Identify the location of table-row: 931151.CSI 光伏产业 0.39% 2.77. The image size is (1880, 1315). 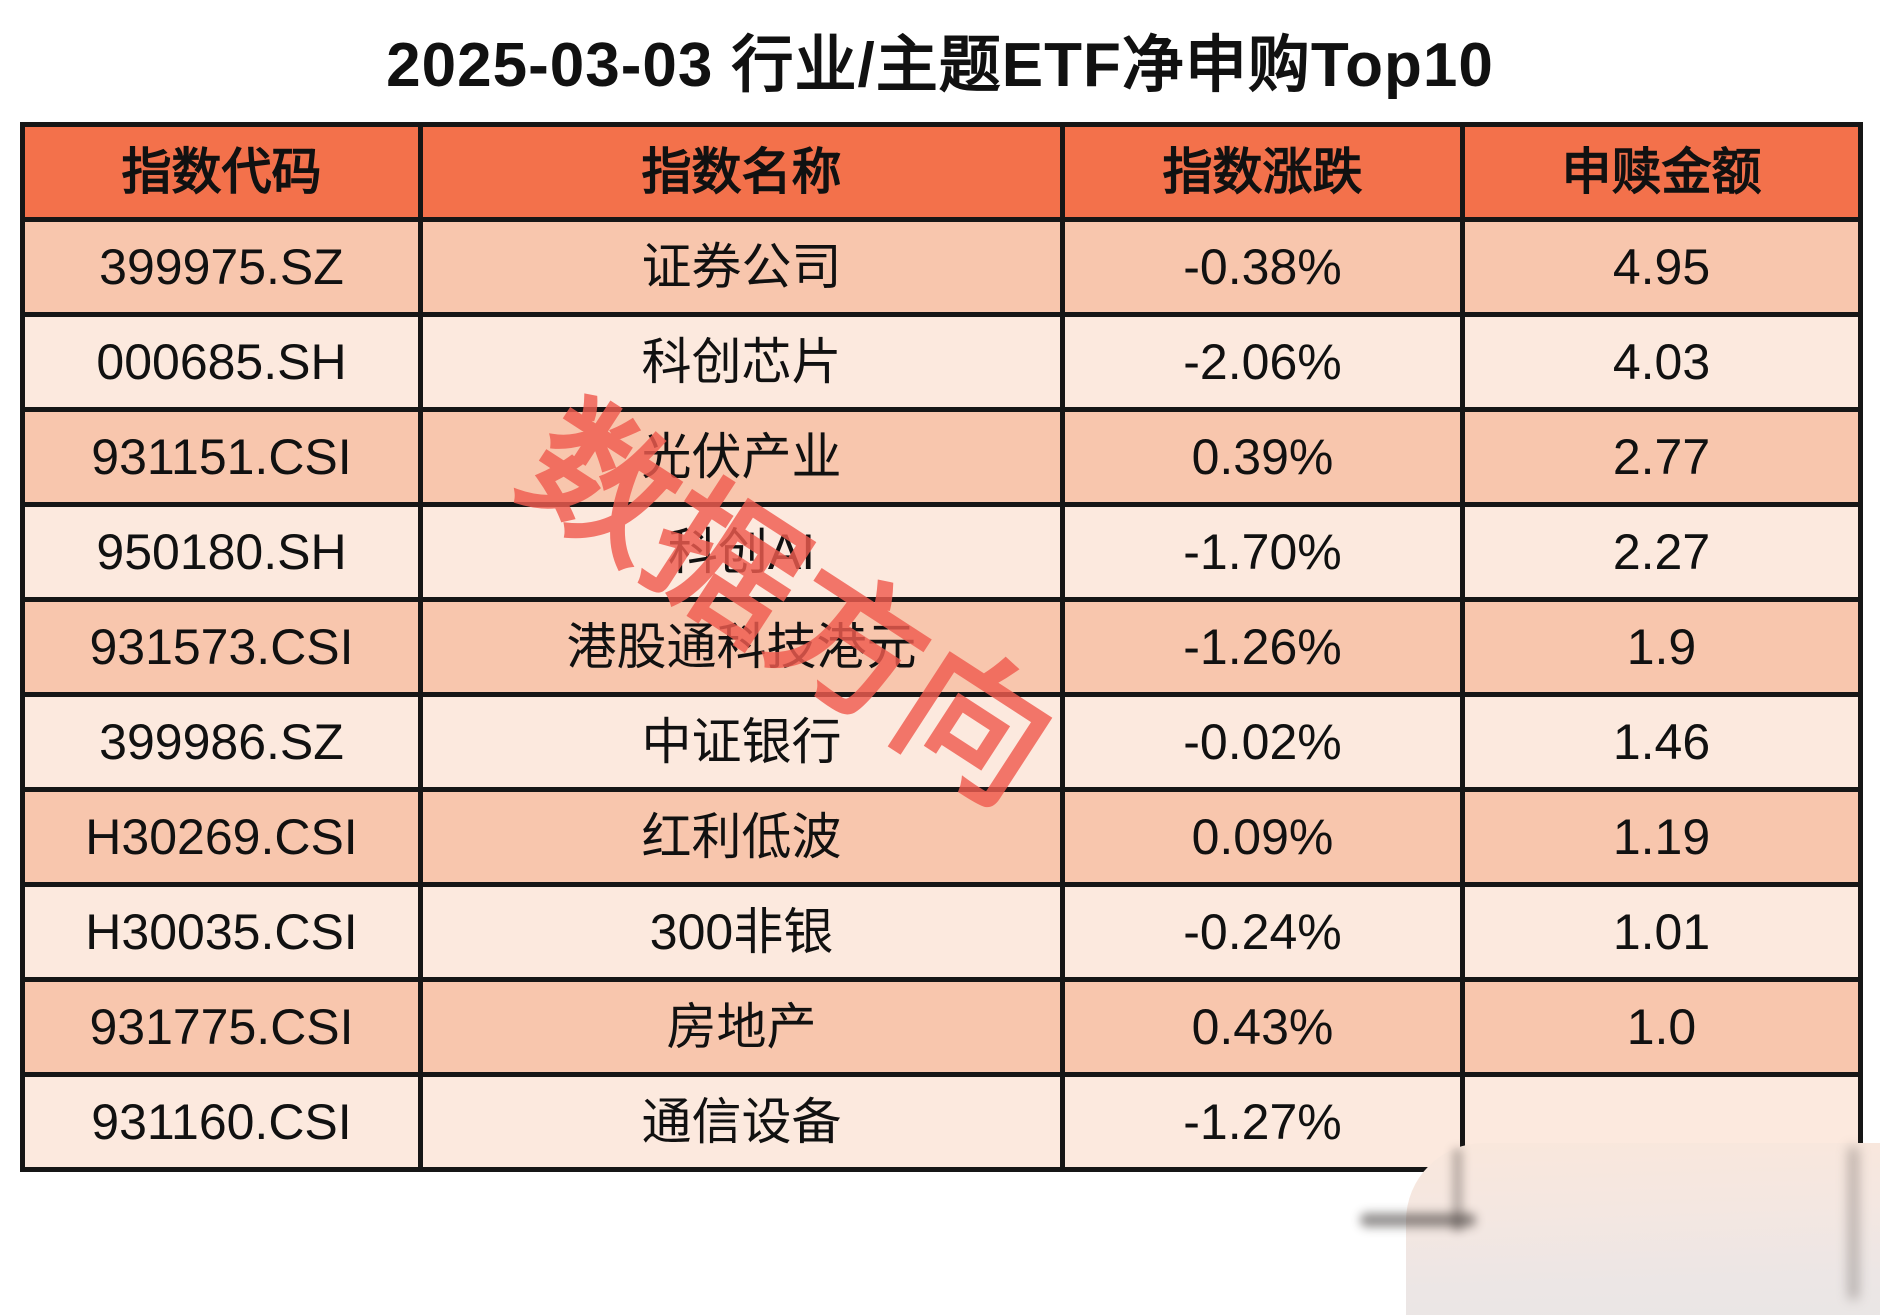
(941, 457).